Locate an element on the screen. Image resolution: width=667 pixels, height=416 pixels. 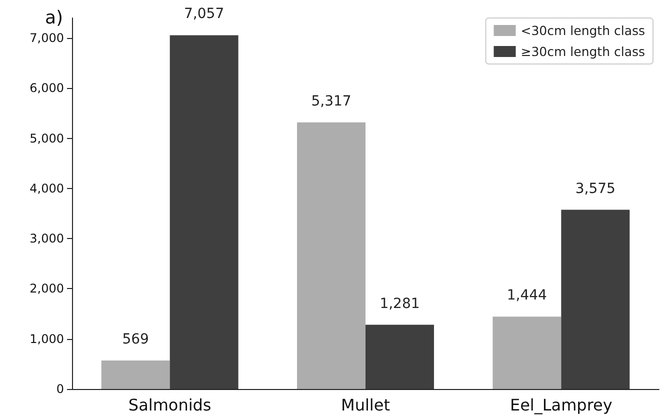
data-label: 569 is located at coordinates (135, 339).